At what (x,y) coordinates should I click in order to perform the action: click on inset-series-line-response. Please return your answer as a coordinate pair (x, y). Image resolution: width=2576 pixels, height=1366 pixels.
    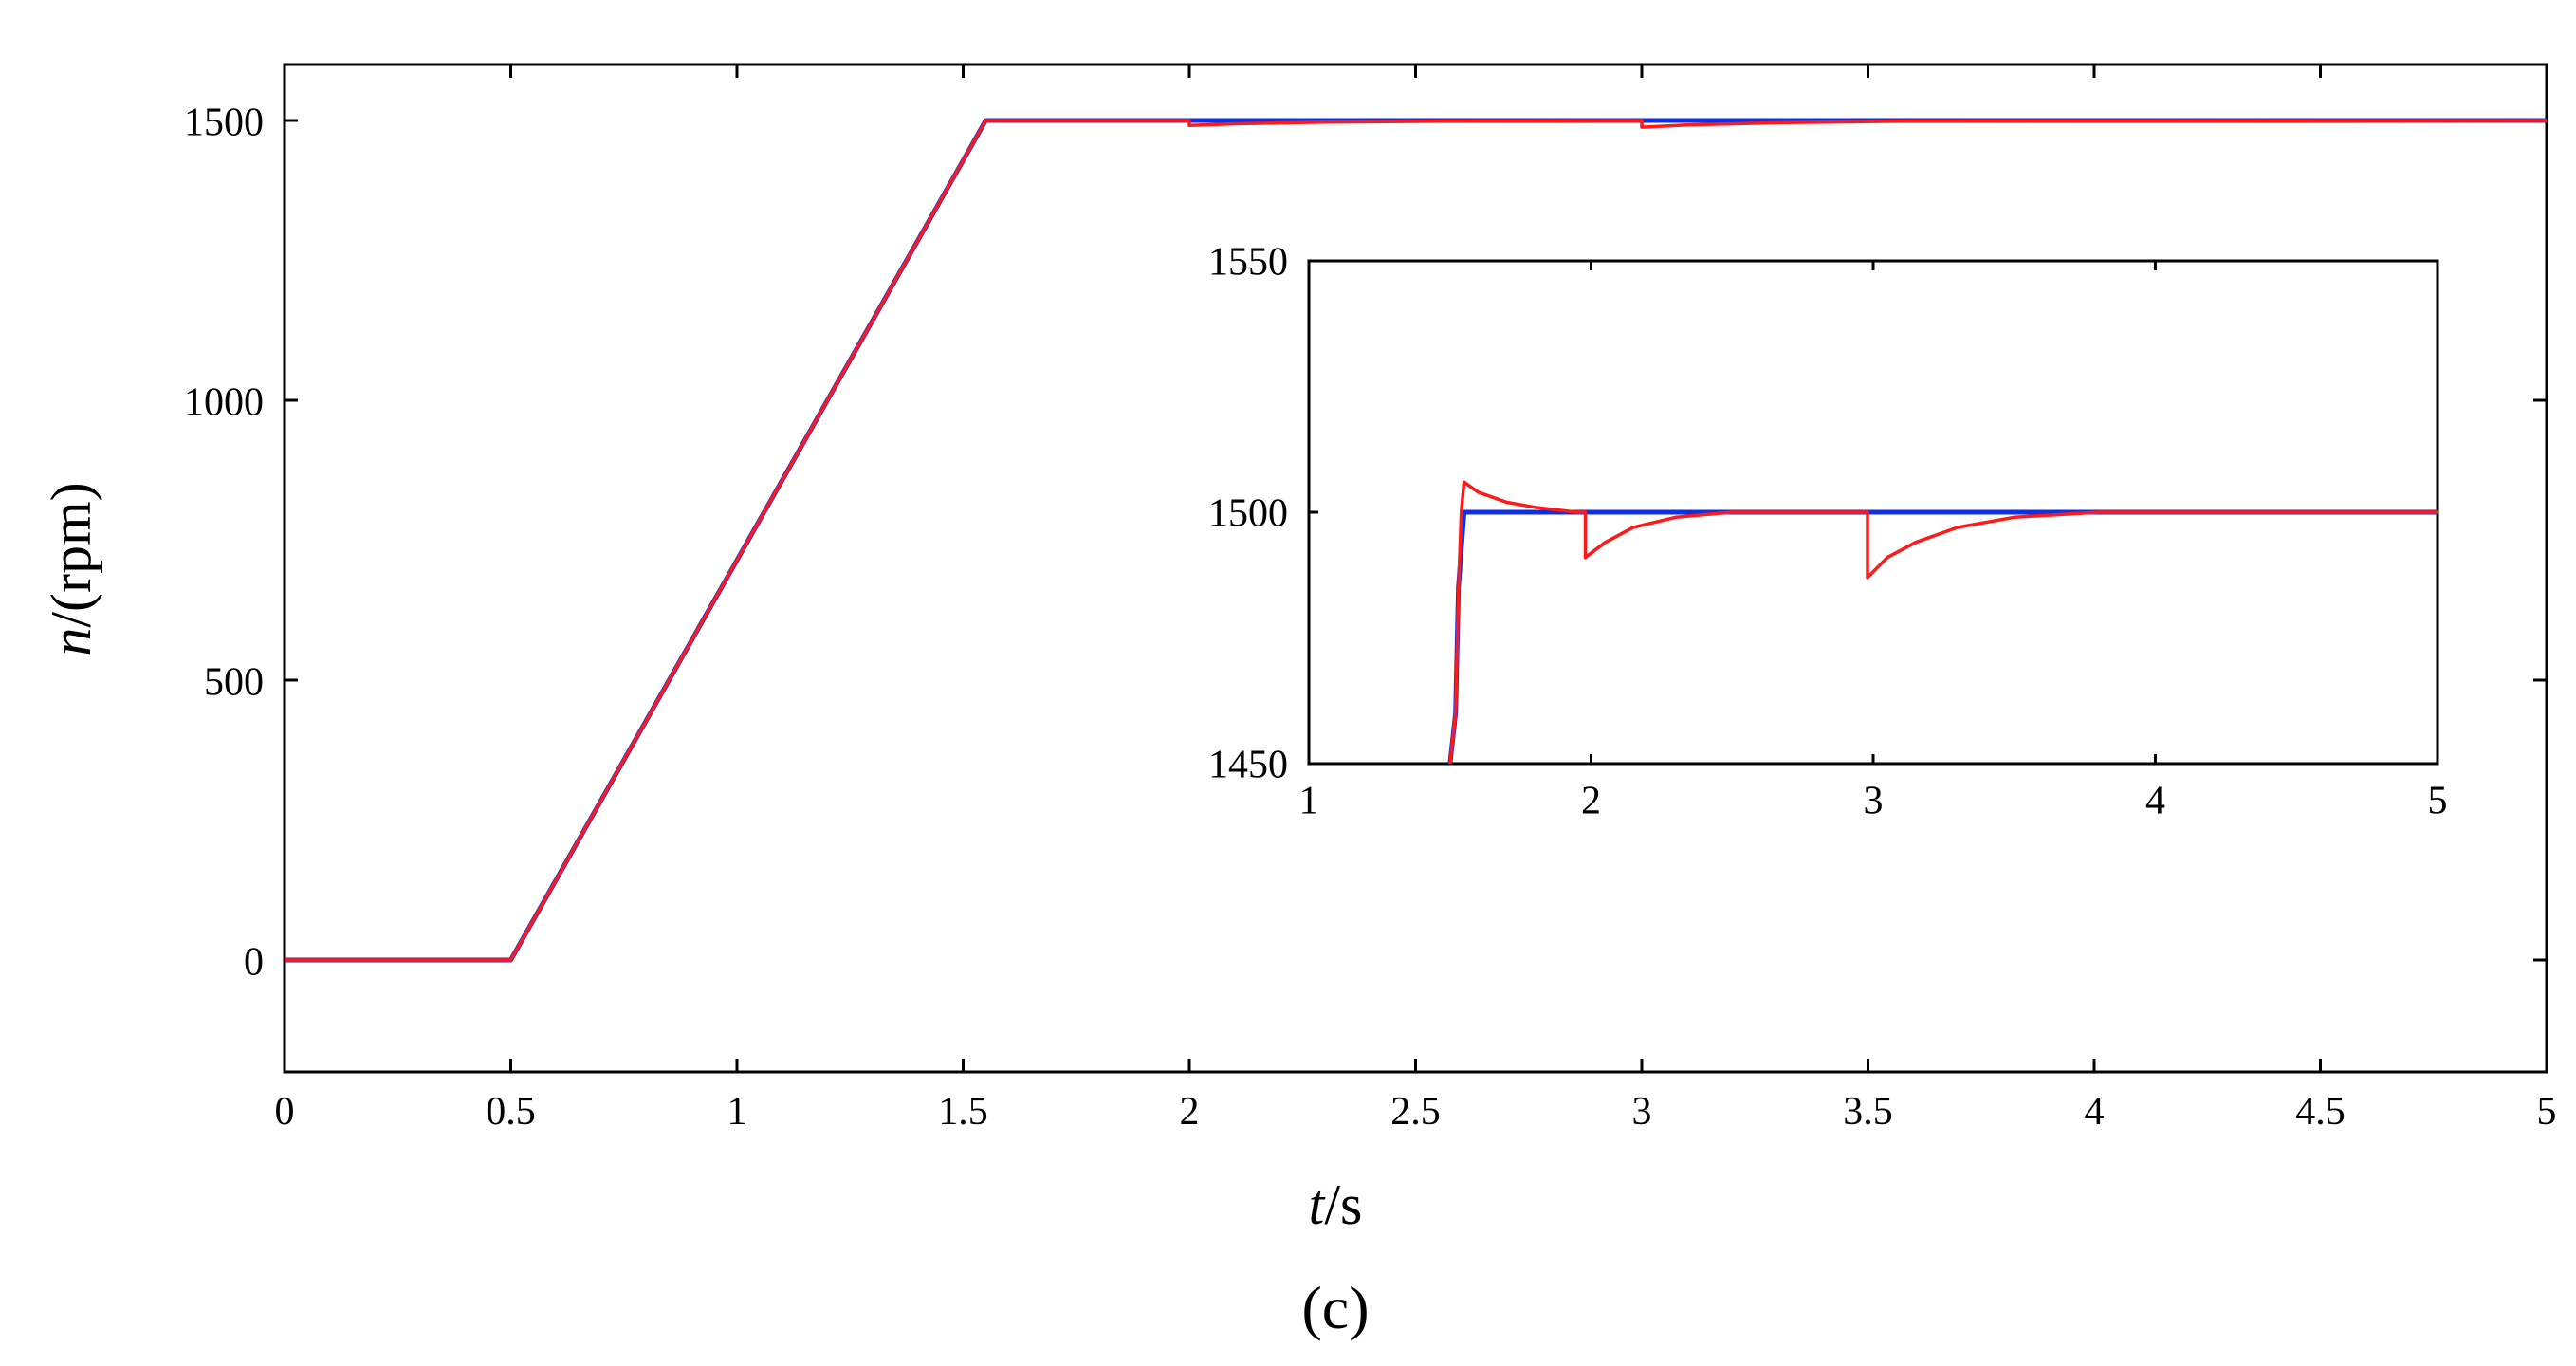
    Looking at the image, I should click on (1943, 622).